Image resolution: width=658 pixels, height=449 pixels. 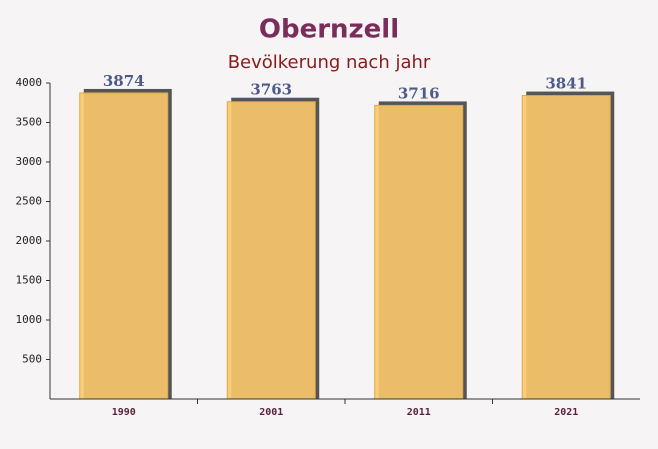 What do you see at coordinates (29, 240) in the screenshot?
I see `y-tick-label: 2000` at bounding box center [29, 240].